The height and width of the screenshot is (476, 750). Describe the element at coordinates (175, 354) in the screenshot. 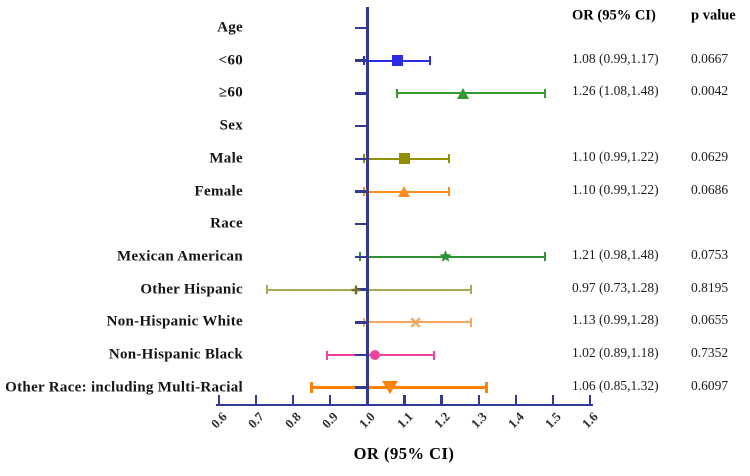

I see `row-label: Non-Hispanic Black` at that location.